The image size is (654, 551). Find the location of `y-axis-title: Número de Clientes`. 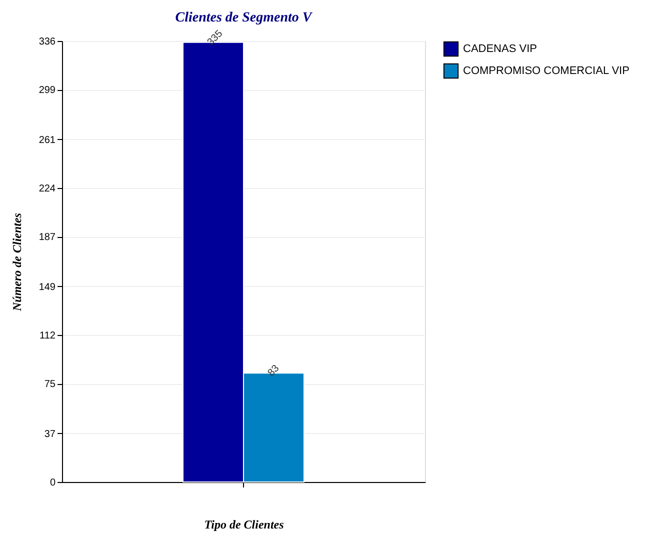

y-axis-title: Número de Clientes is located at coordinates (17, 262).